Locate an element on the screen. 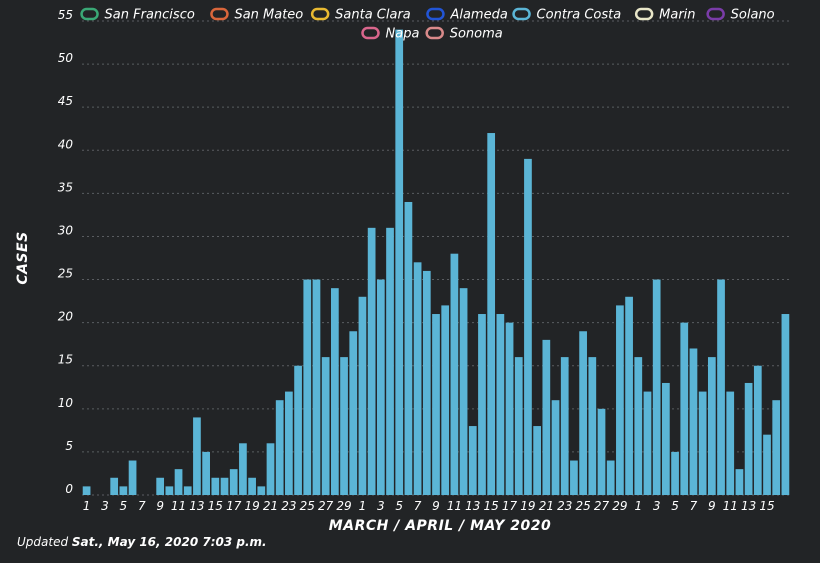 Image resolution: width=820 pixels, height=563 pixels. legend-label: Napa is located at coordinates (403, 34).